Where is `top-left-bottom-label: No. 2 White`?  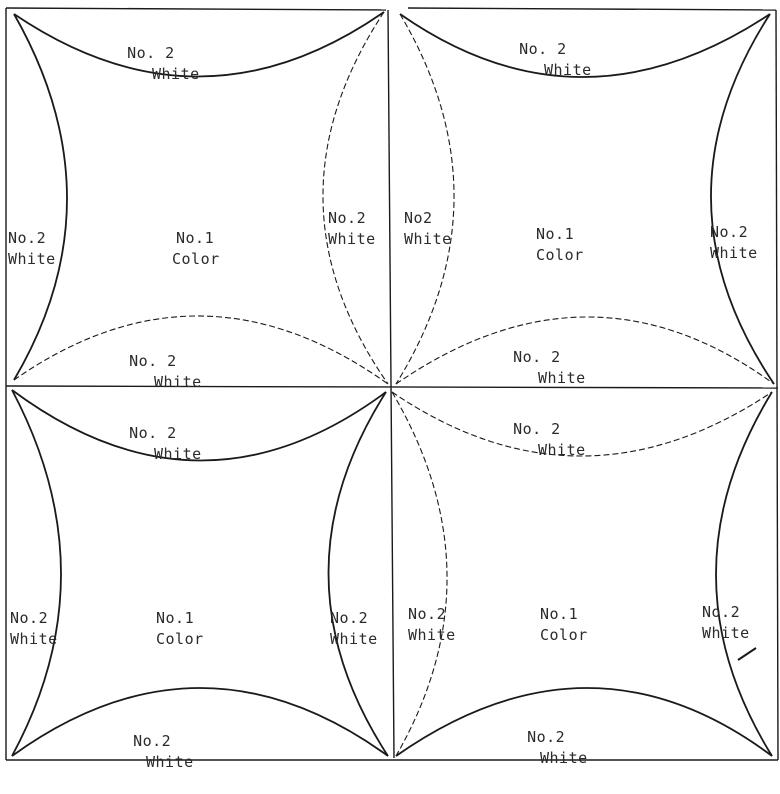 top-left-bottom-label: No. 2 White is located at coordinates (156, 372).